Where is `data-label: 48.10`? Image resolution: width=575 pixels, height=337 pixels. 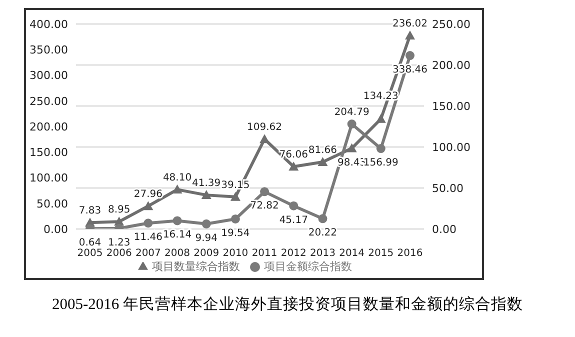 data-label: 48.10 is located at coordinates (177, 178).